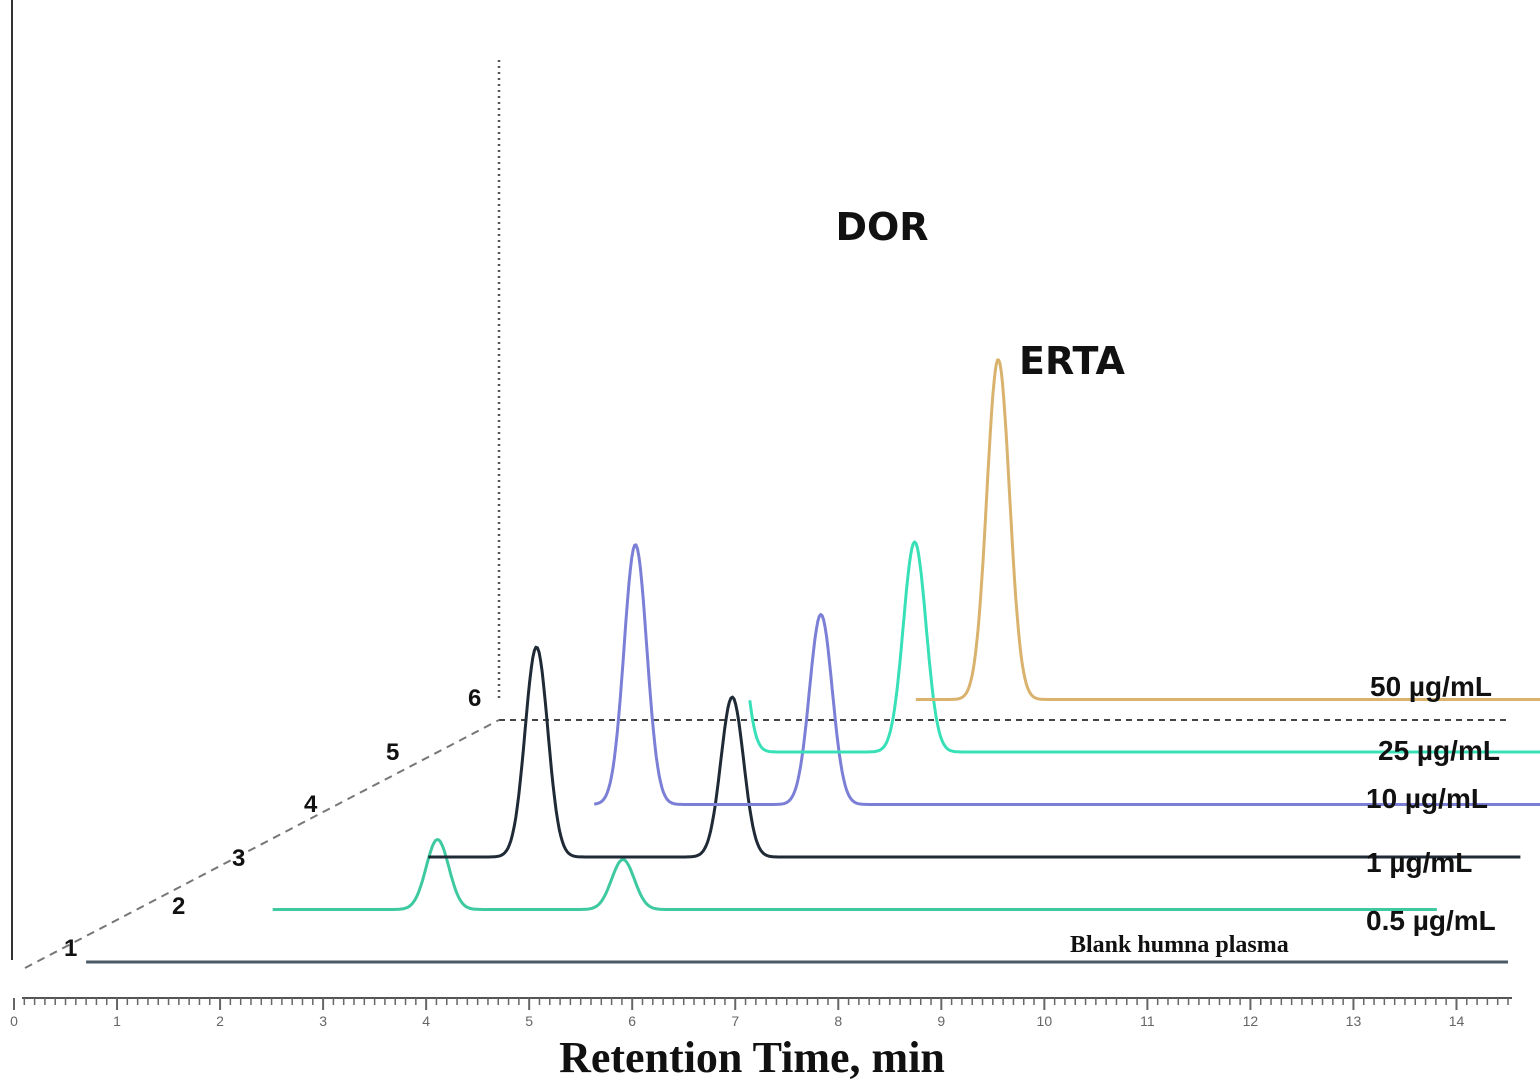 The image size is (1540, 1084). Describe the element at coordinates (1431, 920) in the screenshot. I see `series-label-05: 0.5 µg/mL` at that location.